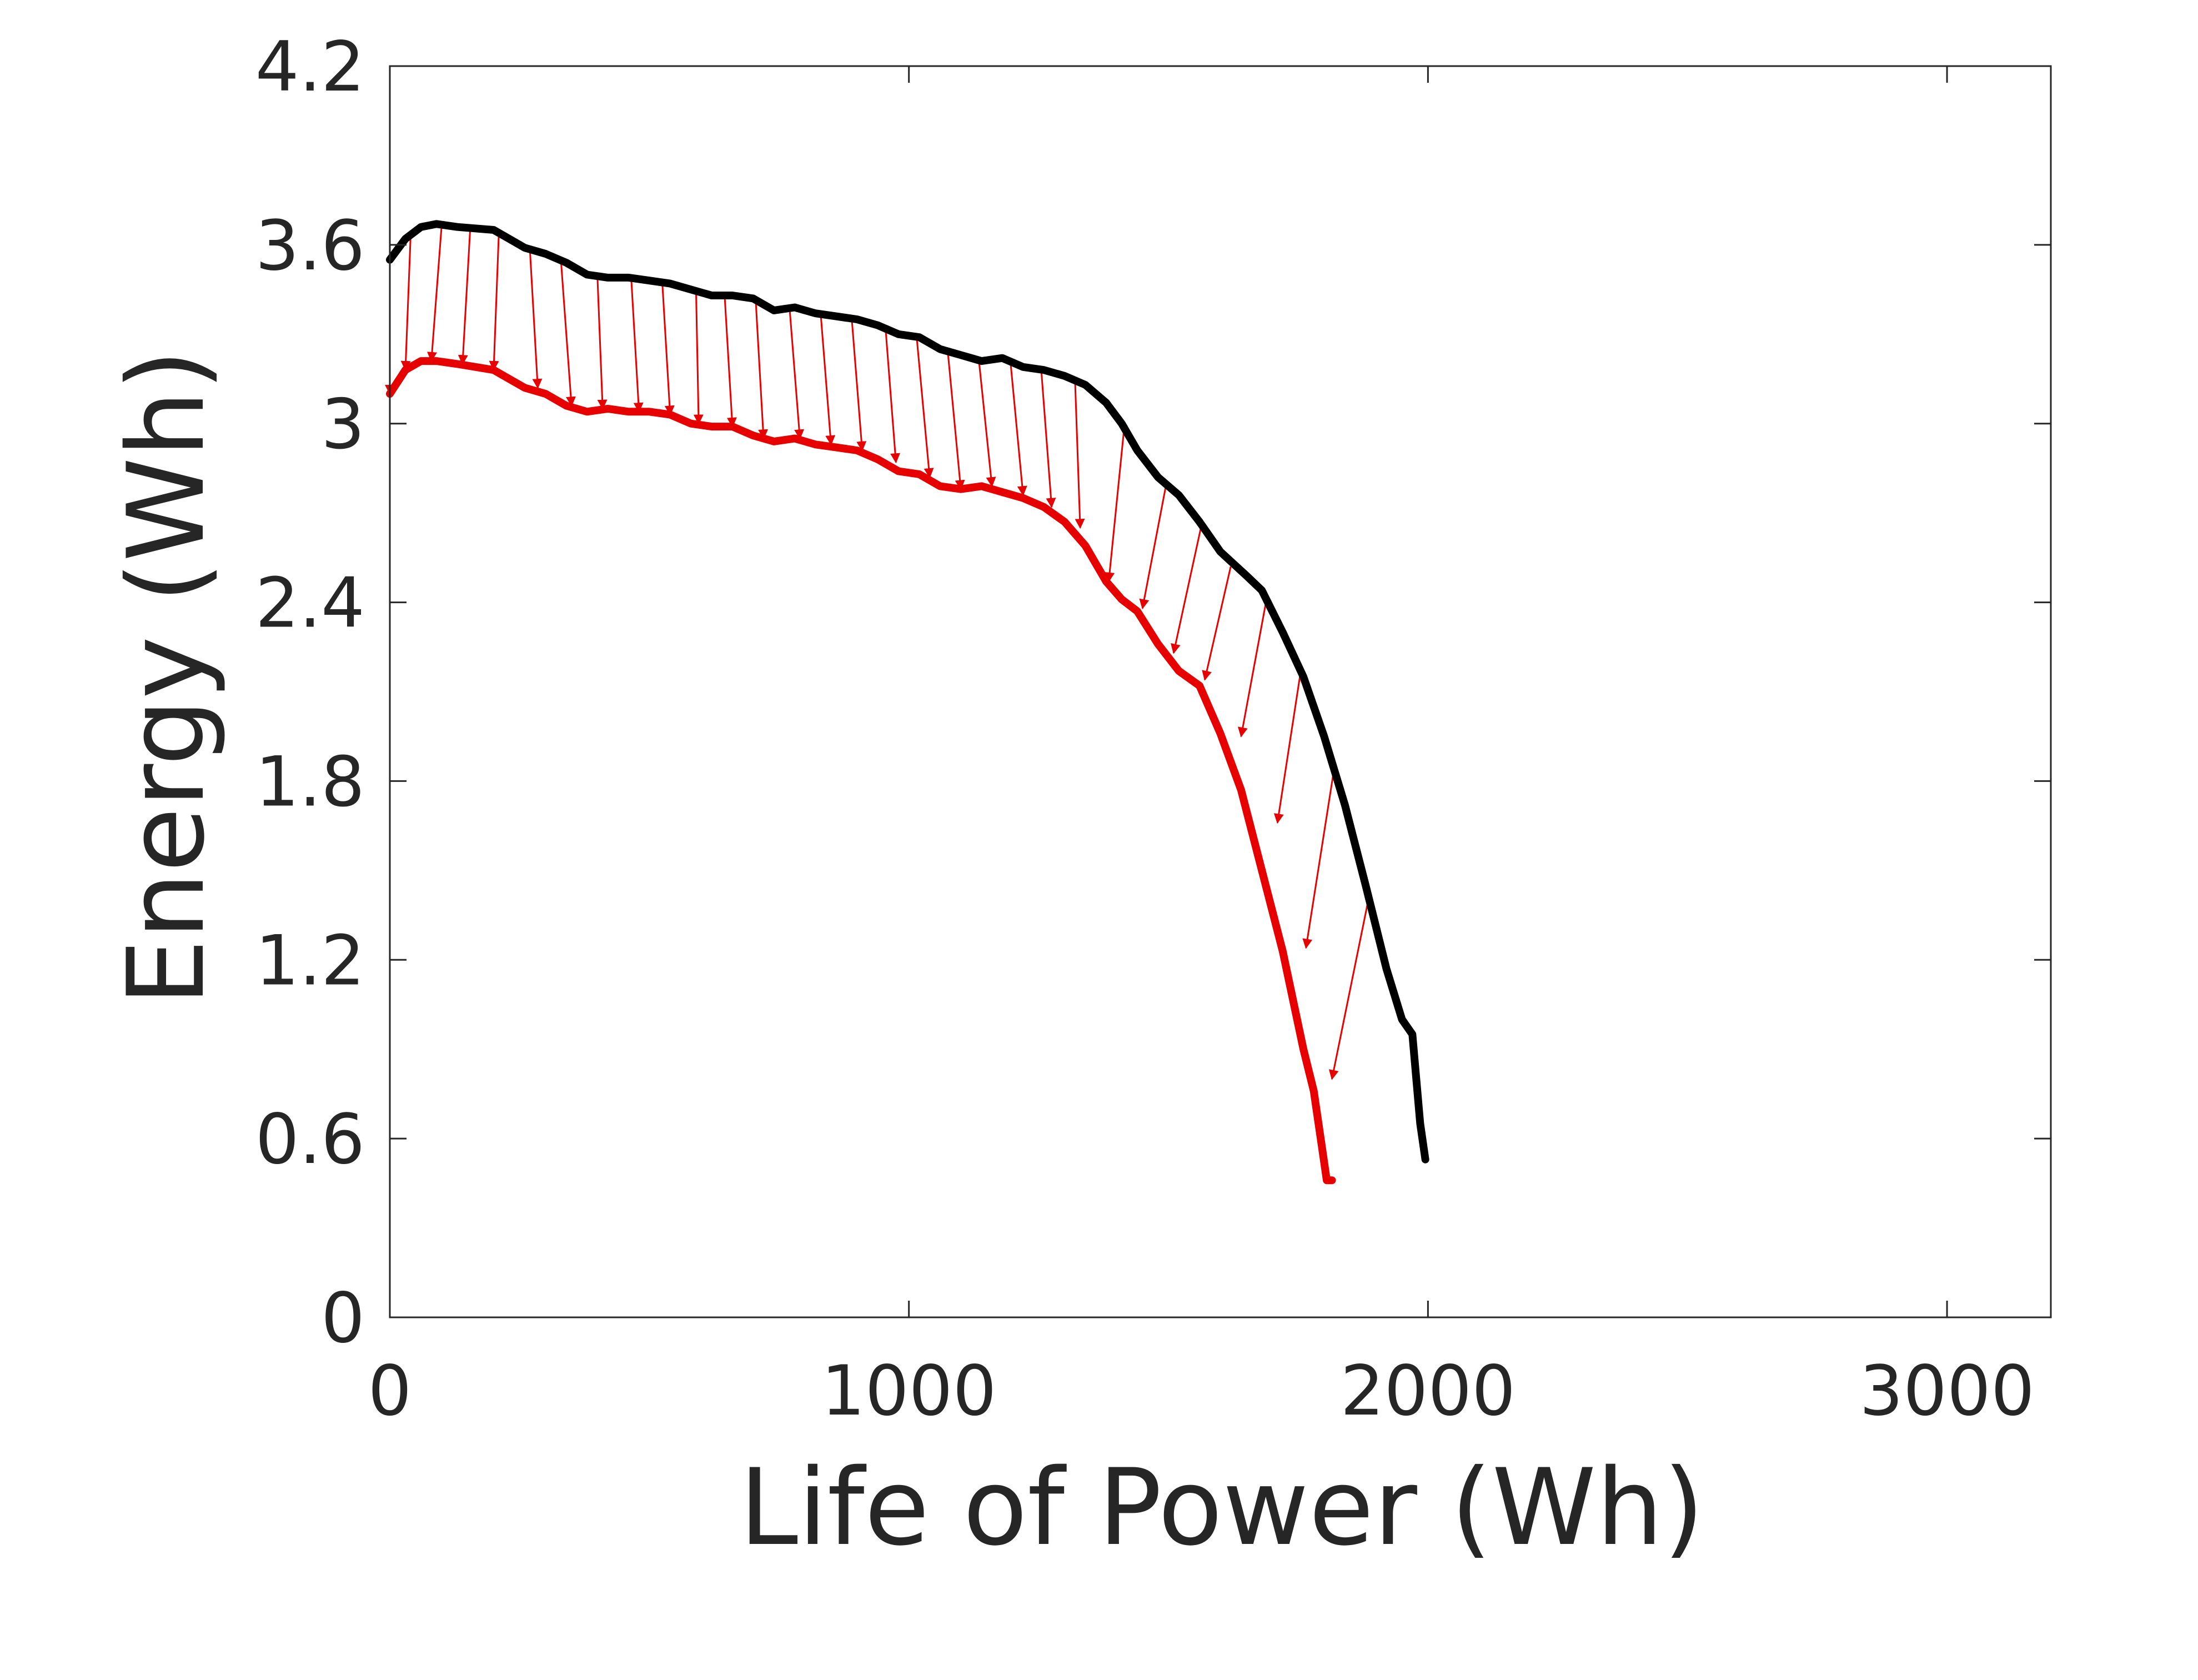 This screenshot has height=1680, width=2198. Describe the element at coordinates (310, 246) in the screenshot. I see `y-tick-label: 3.6` at that location.